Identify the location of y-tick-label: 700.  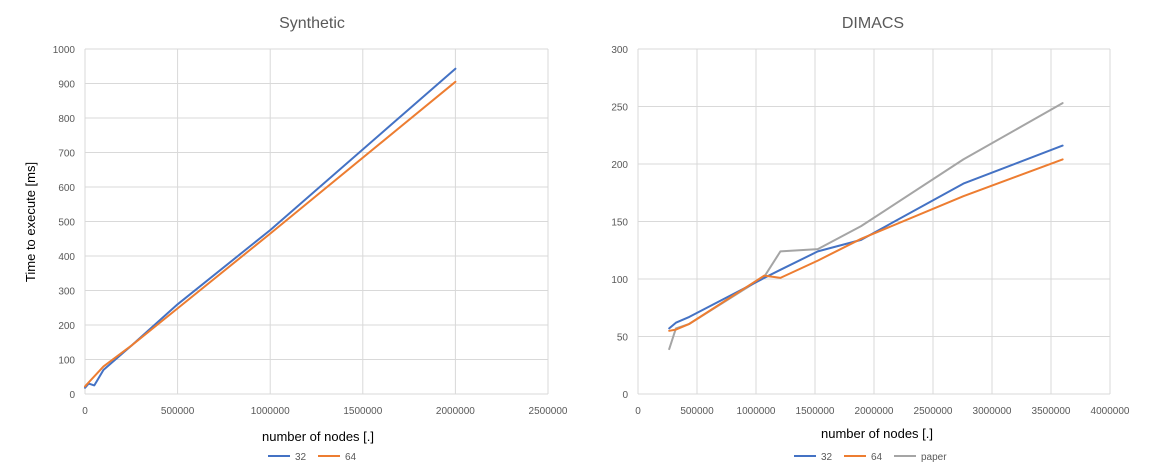
(66, 154).